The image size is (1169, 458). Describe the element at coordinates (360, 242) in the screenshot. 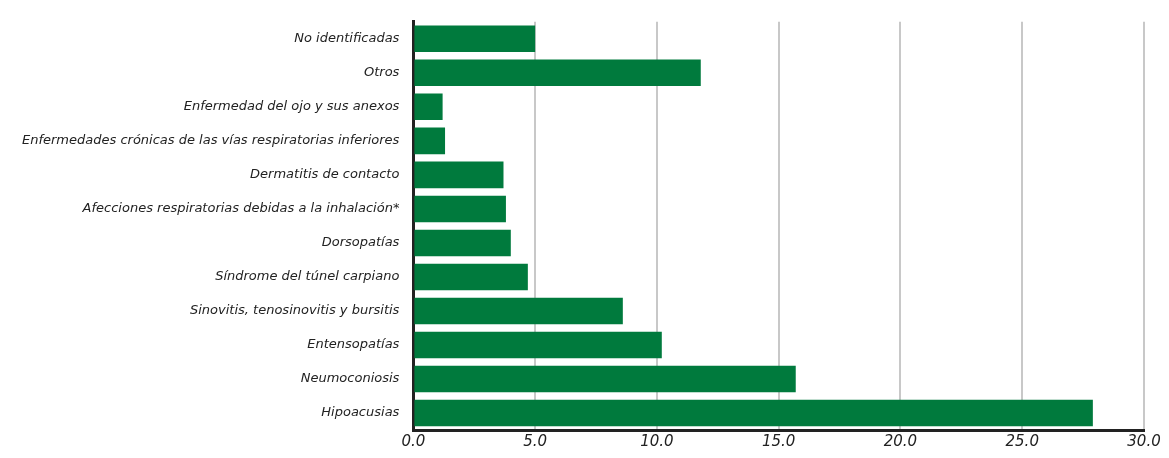

I see `y-tick-label: Dorsopatías` at that location.